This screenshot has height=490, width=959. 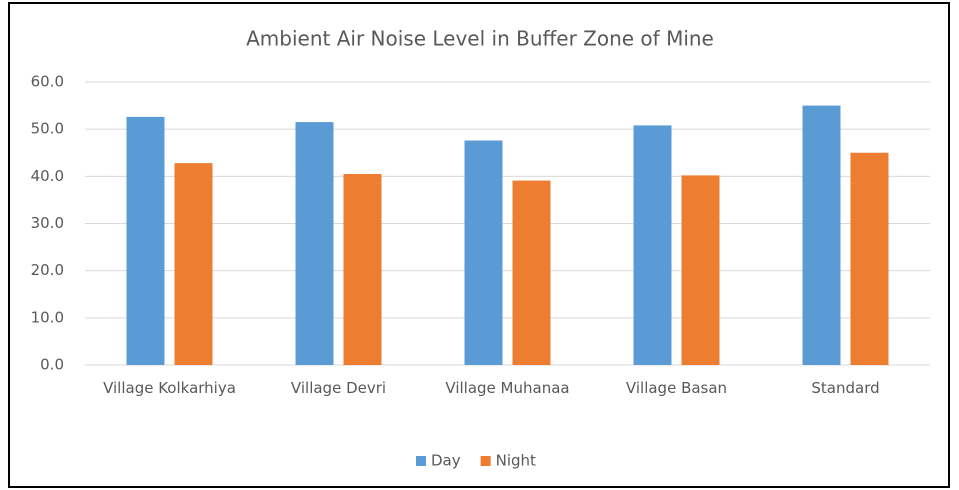 I want to click on y-tick-label: 60.0, so click(x=47, y=82).